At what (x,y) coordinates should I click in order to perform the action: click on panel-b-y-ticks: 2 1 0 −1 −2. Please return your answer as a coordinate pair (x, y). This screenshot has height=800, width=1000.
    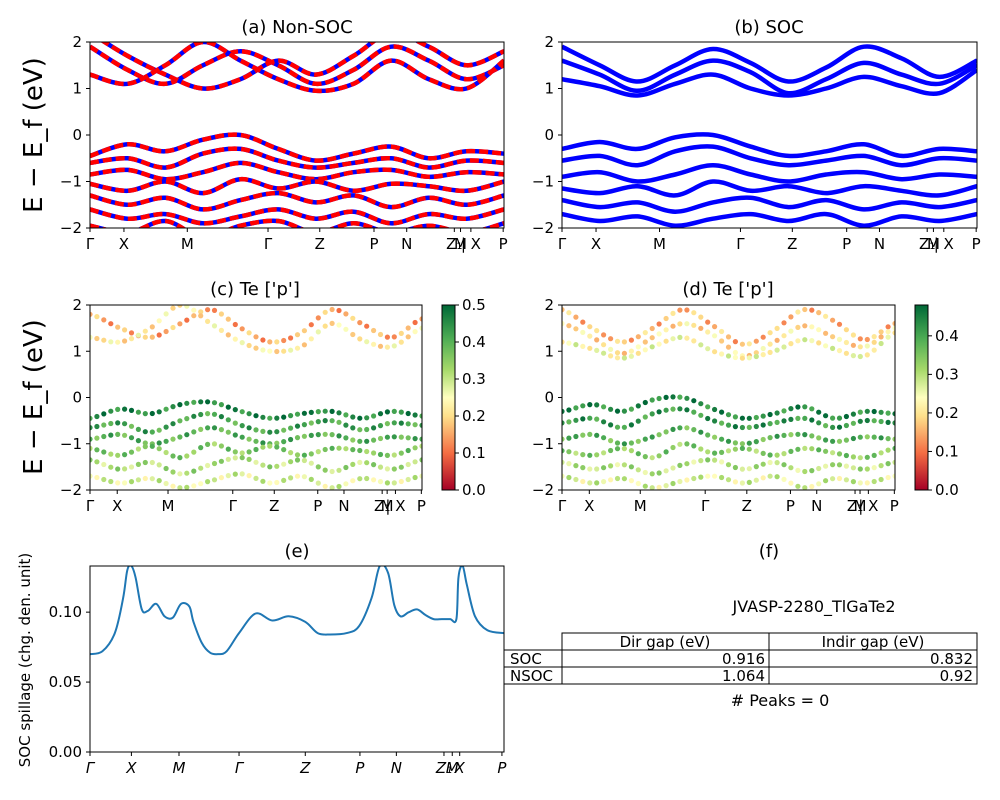
    Looking at the image, I should click on (547, 135).